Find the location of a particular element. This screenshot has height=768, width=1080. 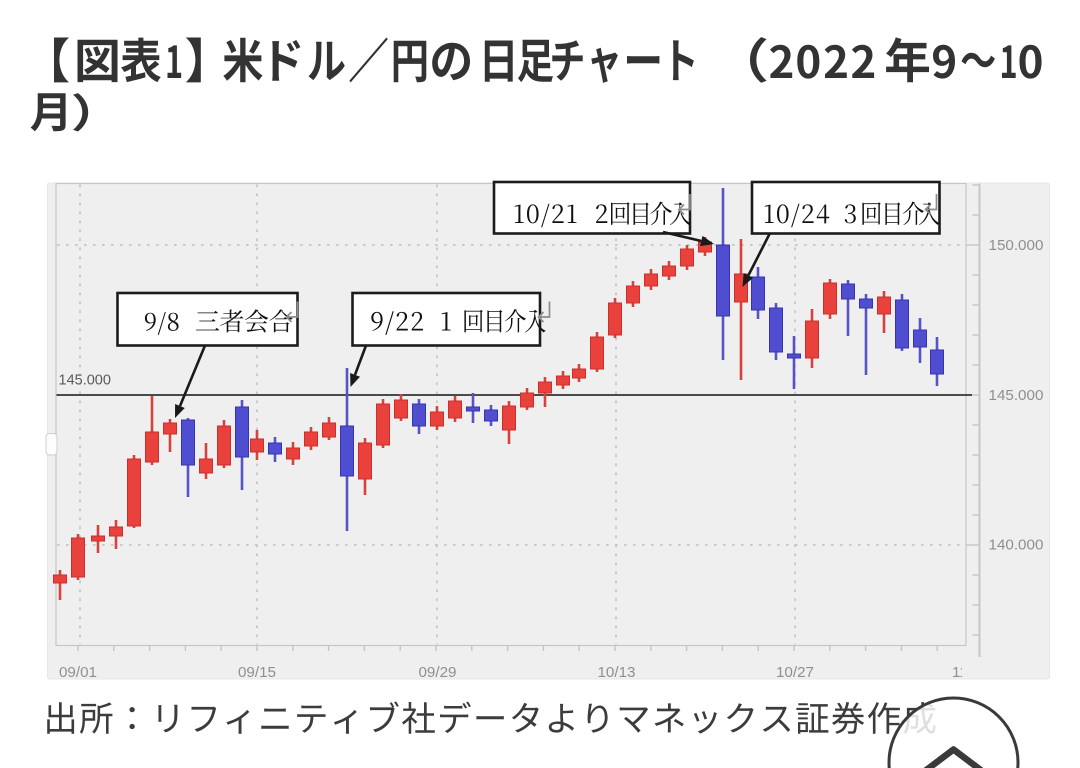

svg-text: 11/10 is located at coordinates (970, 672).